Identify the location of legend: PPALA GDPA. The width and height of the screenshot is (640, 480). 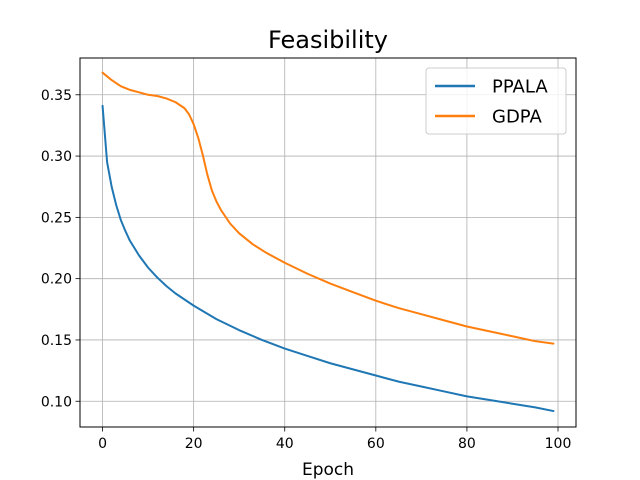
(496, 101).